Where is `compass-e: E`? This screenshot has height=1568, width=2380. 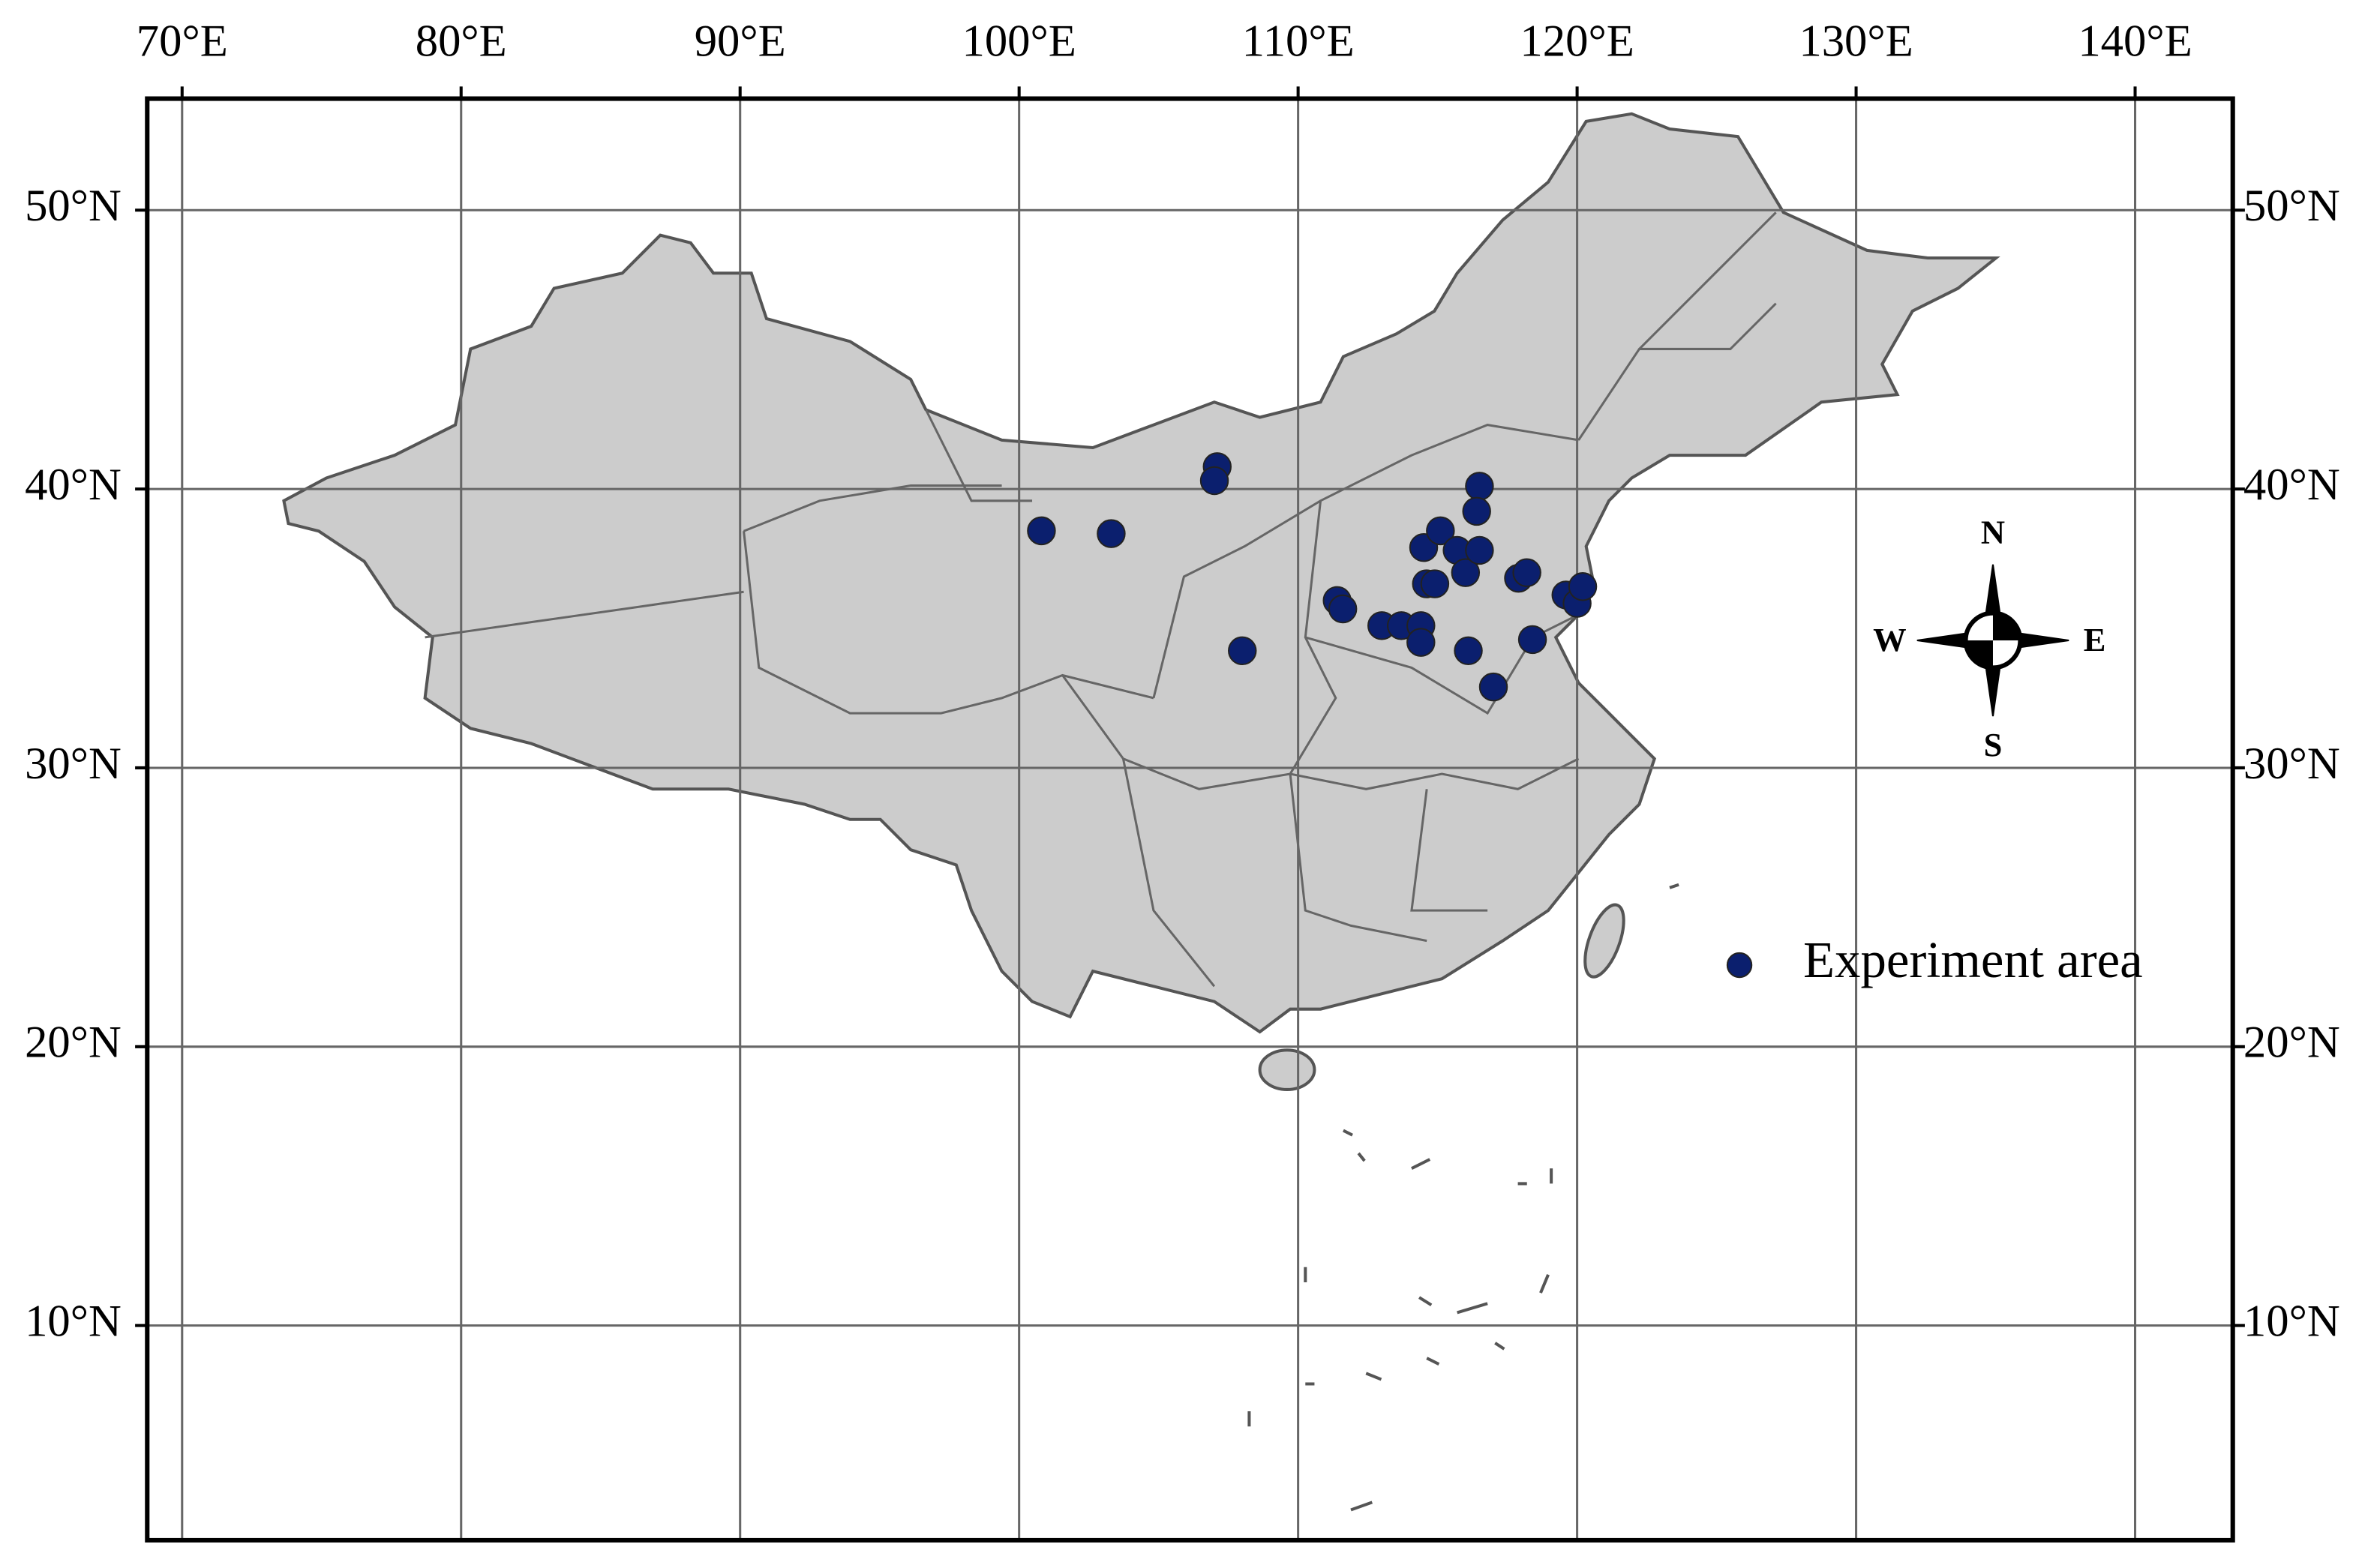
compass-e: E is located at coordinates (2095, 639).